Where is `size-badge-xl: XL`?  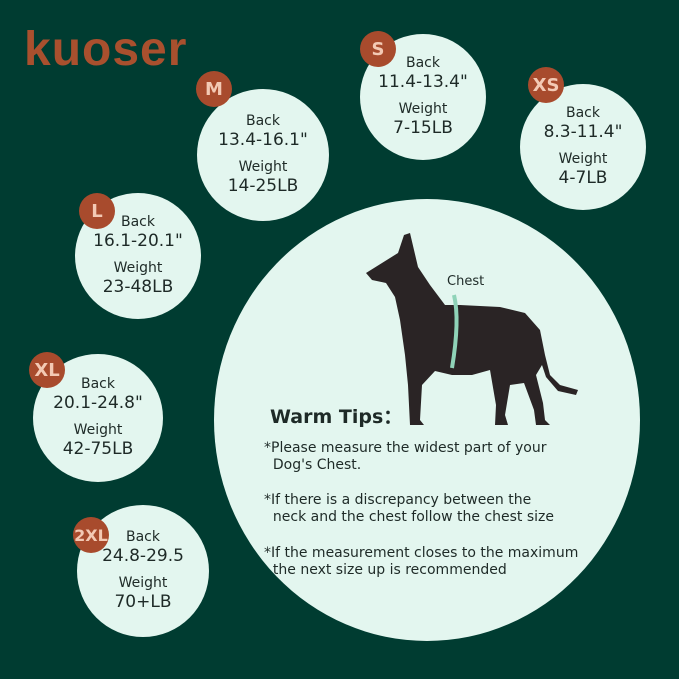
size-badge-xl: XL is located at coordinates (47, 370).